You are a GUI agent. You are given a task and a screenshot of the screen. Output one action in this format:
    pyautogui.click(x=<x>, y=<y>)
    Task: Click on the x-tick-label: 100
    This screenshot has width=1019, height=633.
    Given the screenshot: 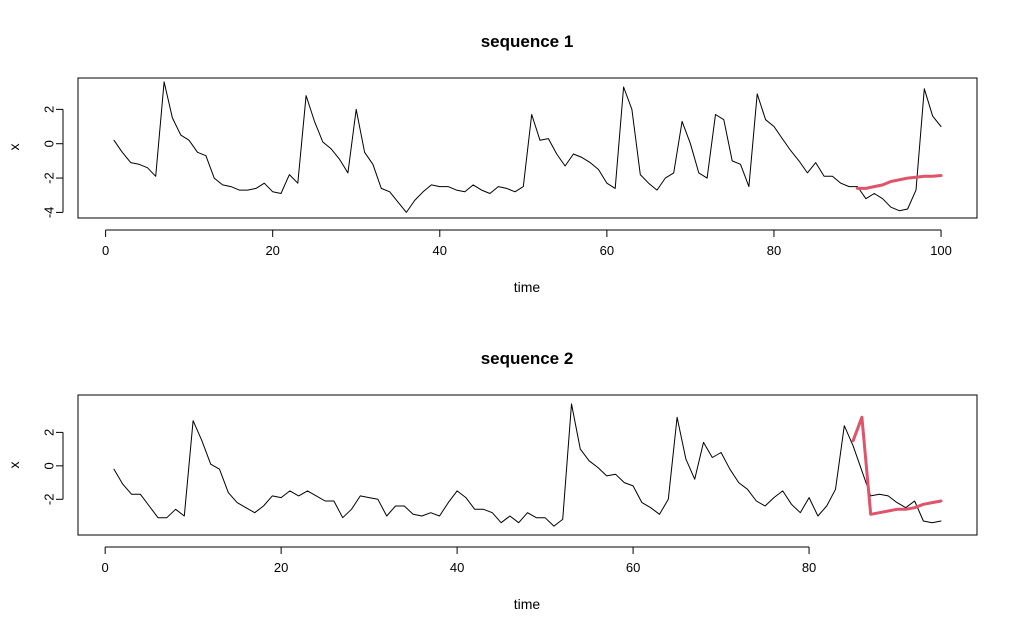 What is the action you would take?
    pyautogui.click(x=941, y=250)
    